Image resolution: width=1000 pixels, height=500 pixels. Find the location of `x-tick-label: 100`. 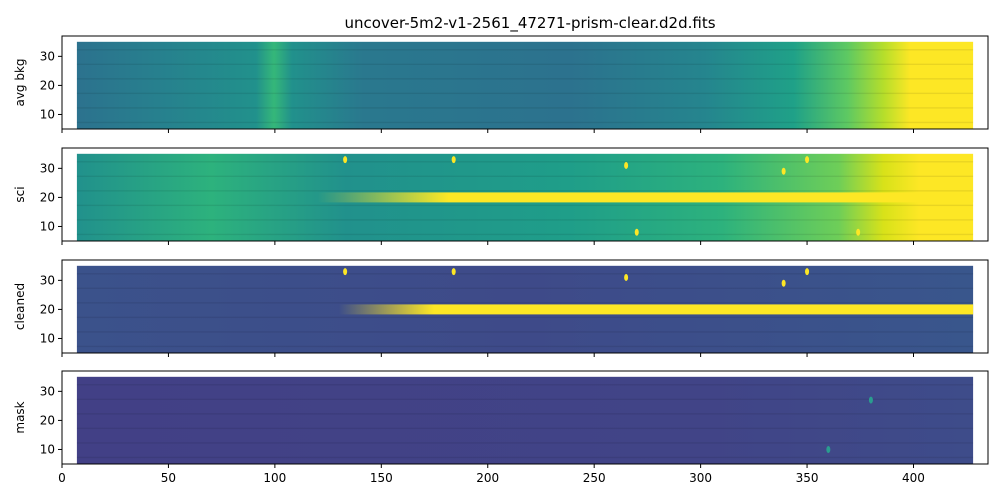

x-tick-label: 100 is located at coordinates (274, 478).